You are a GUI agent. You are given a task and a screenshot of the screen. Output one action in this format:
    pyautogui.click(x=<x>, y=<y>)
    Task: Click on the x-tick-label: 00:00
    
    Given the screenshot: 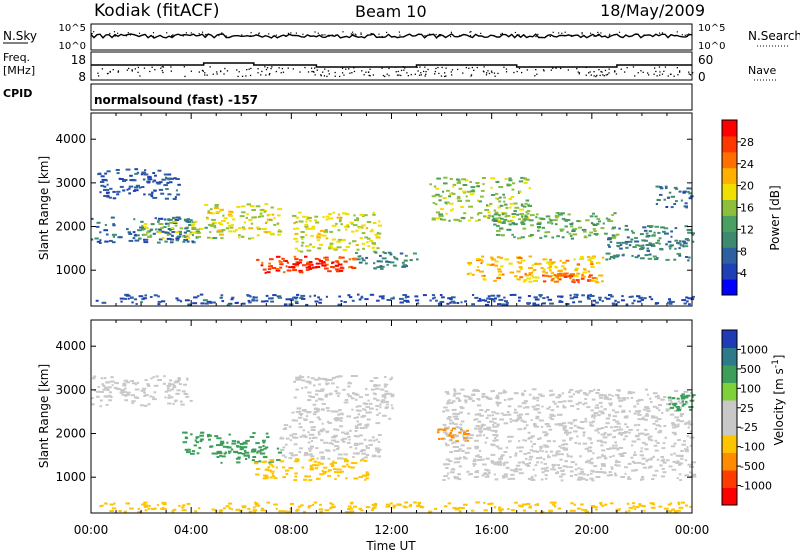 What is the action you would take?
    pyautogui.click(x=692, y=530)
    